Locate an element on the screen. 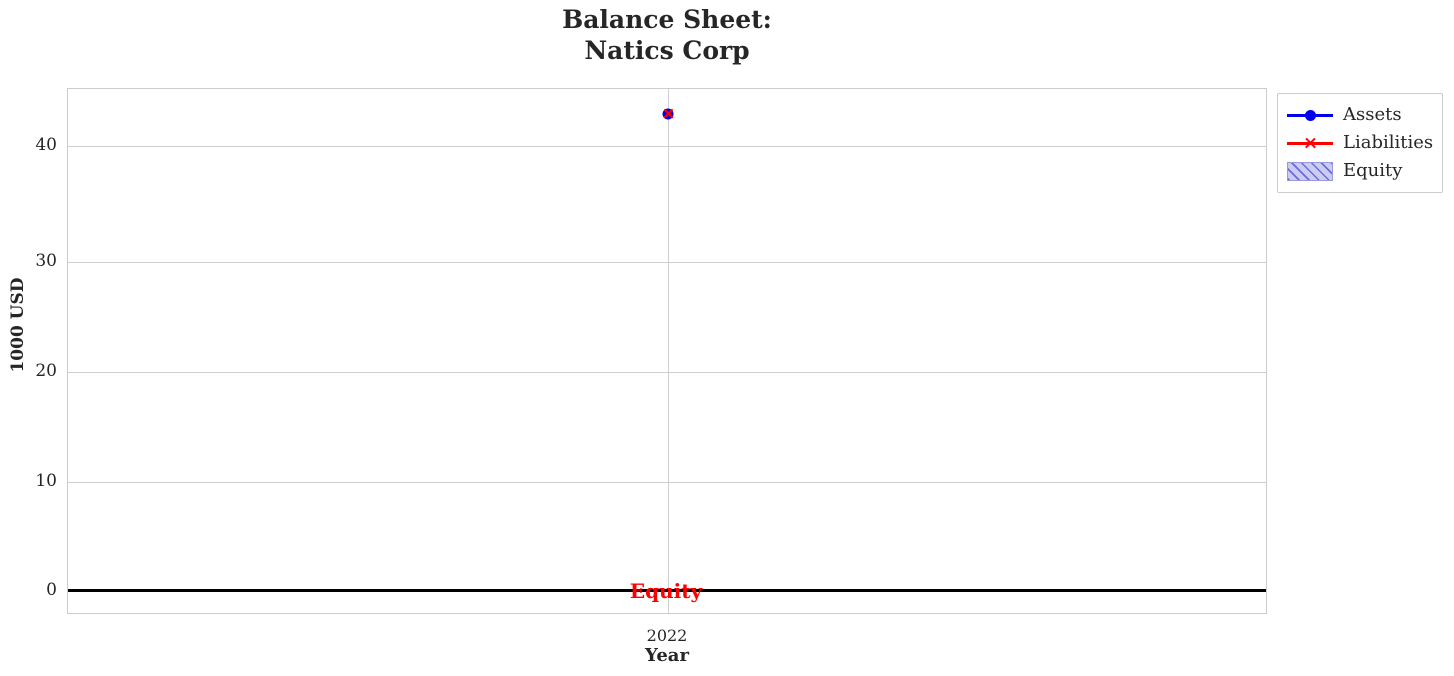 This screenshot has height=676, width=1454. y-axis-label: 1000 USD is located at coordinates (18, 325).